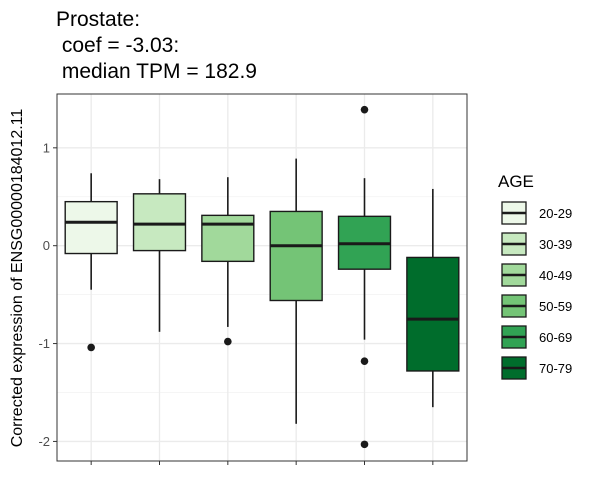 The height and width of the screenshot is (500, 600). I want to click on legend-item-60-69: 60-69, so click(536, 337).